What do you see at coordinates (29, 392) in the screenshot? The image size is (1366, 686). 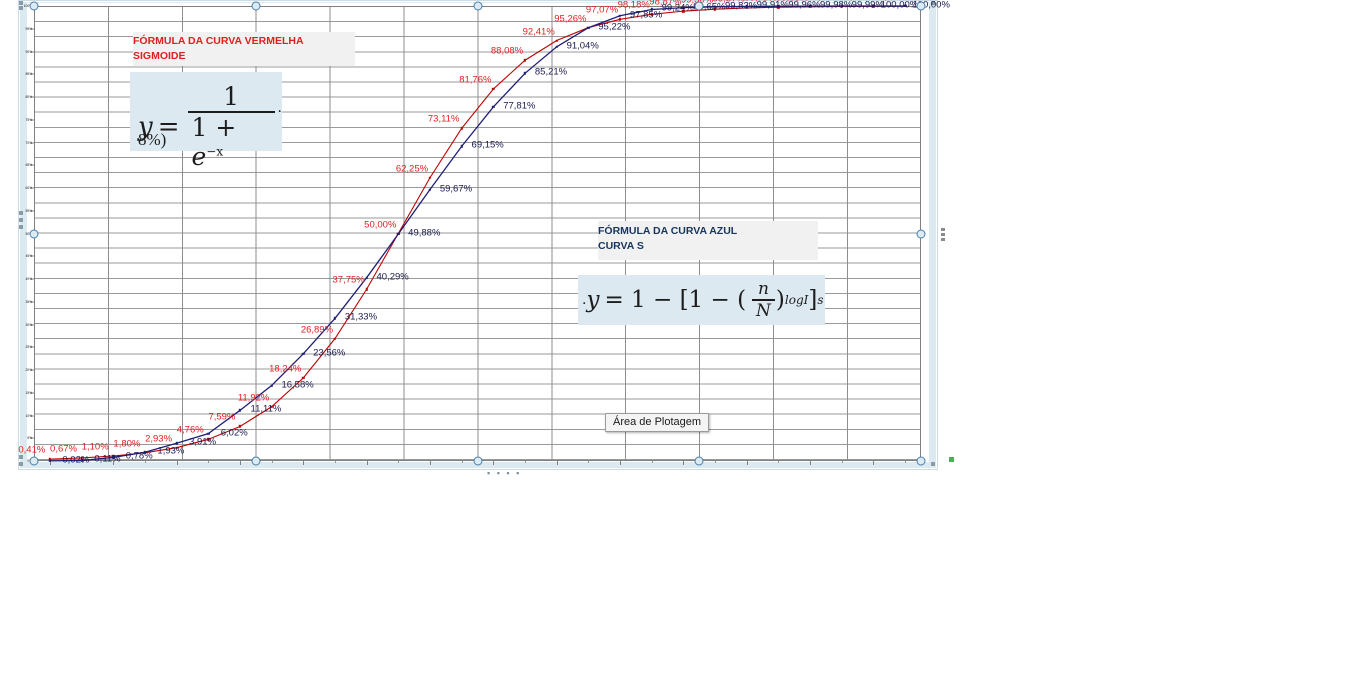 I see `y-tick-label: 15%` at bounding box center [29, 392].